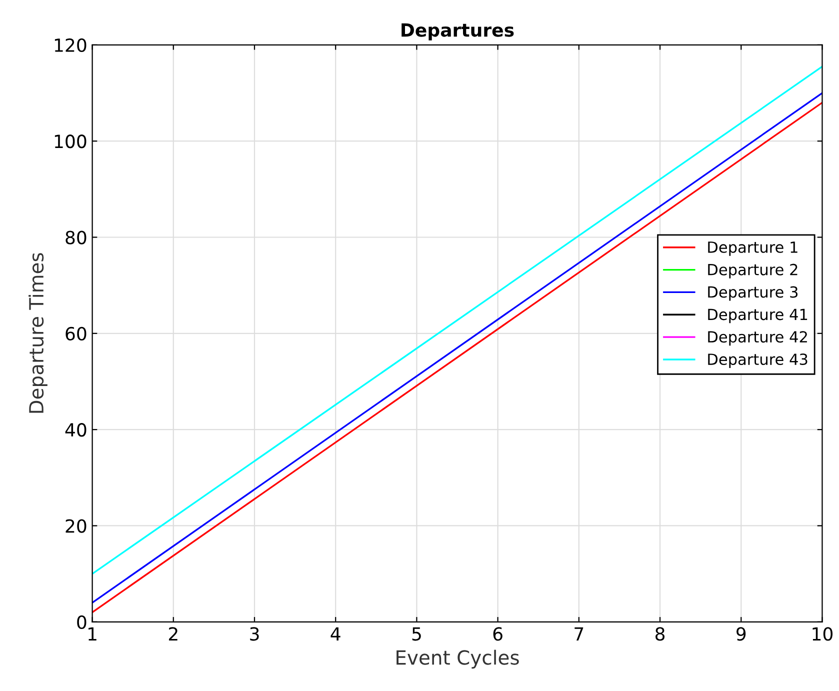 The image size is (839, 691). What do you see at coordinates (458, 31) in the screenshot?
I see `chart-title: Departures` at bounding box center [458, 31].